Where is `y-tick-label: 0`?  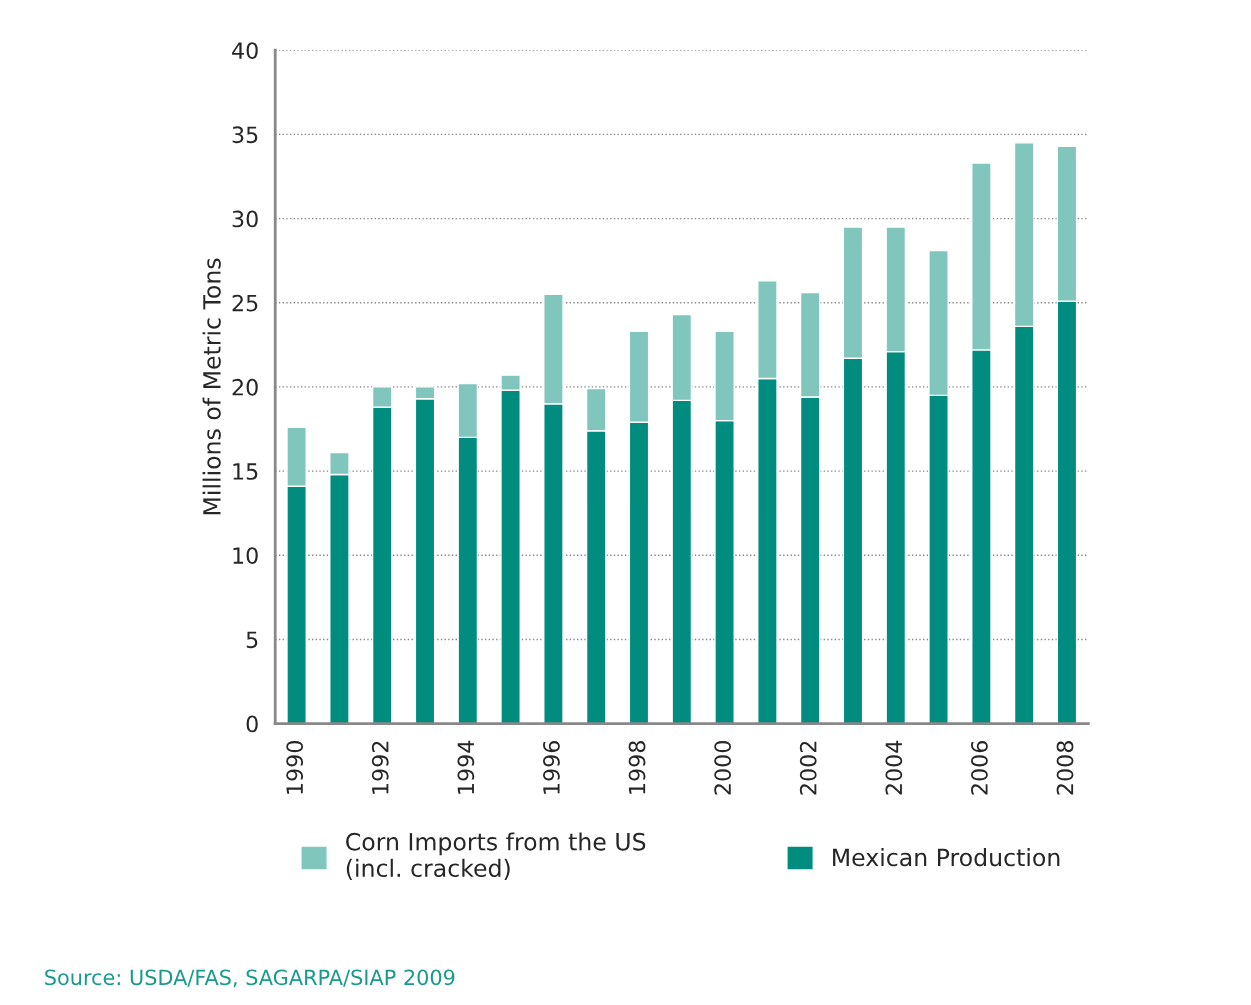 y-tick-label: 0 is located at coordinates (252, 724).